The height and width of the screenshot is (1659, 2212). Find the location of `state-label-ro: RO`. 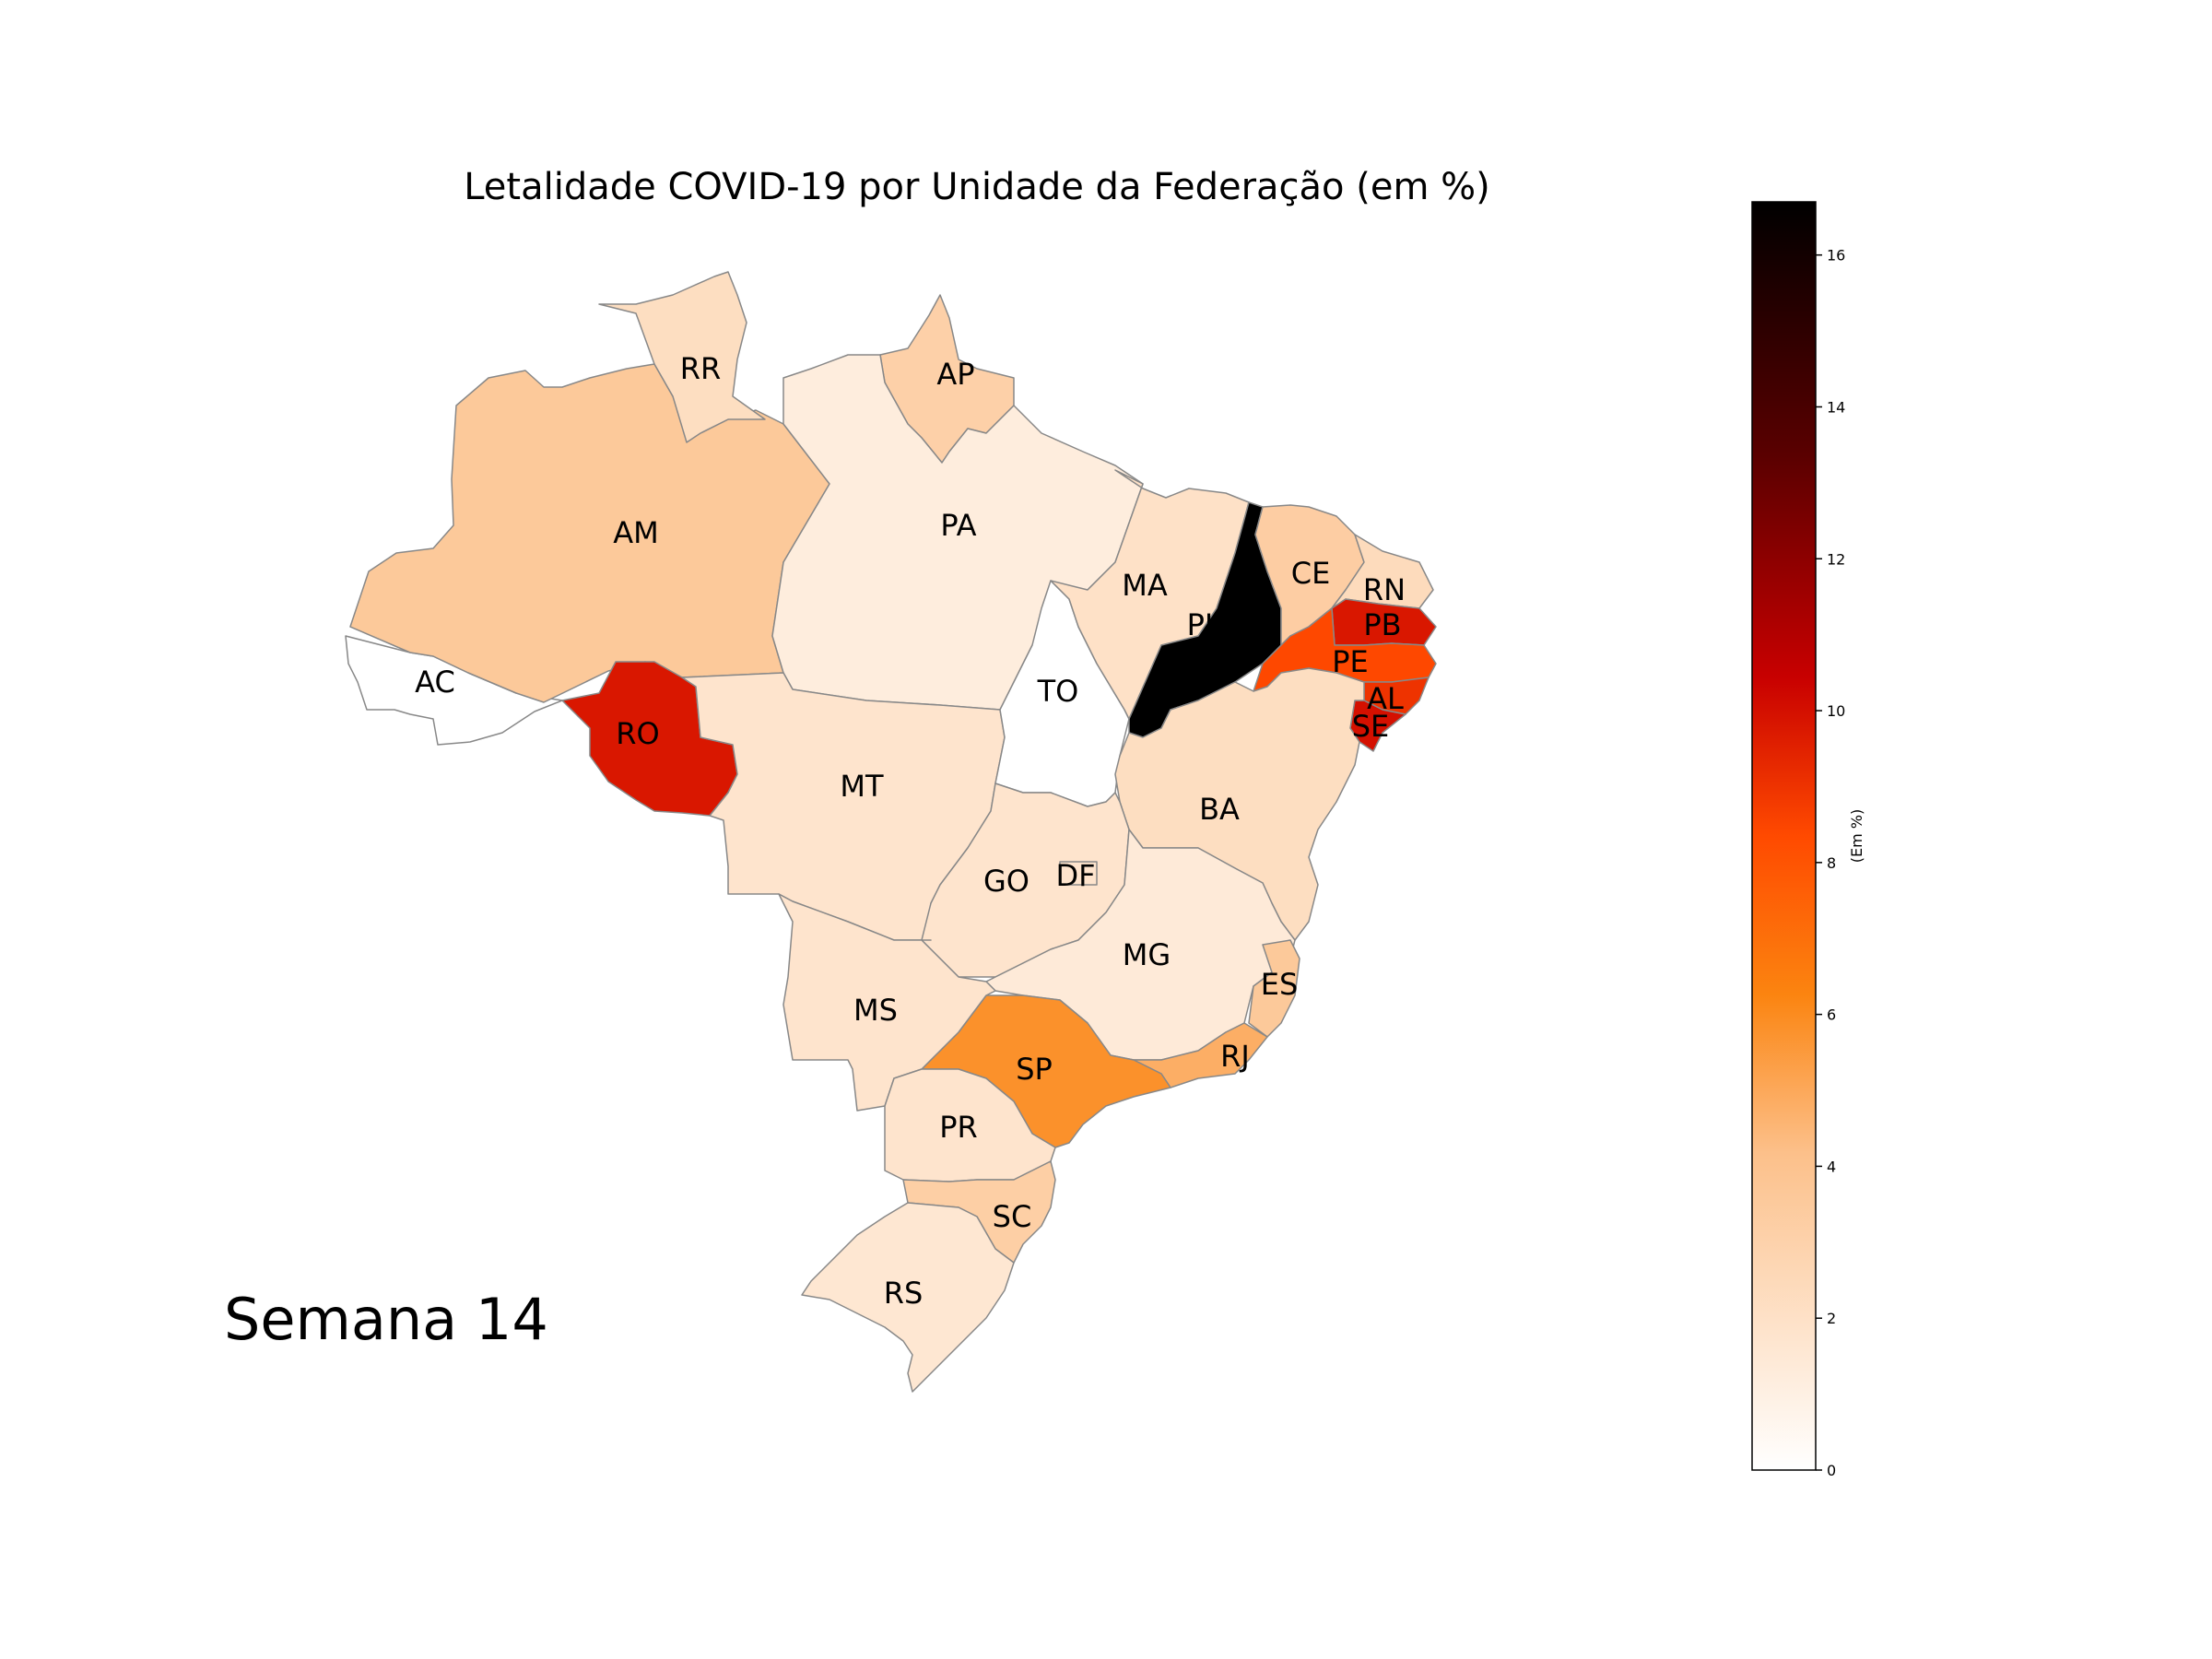

state-label-ro: RO is located at coordinates (637, 733).